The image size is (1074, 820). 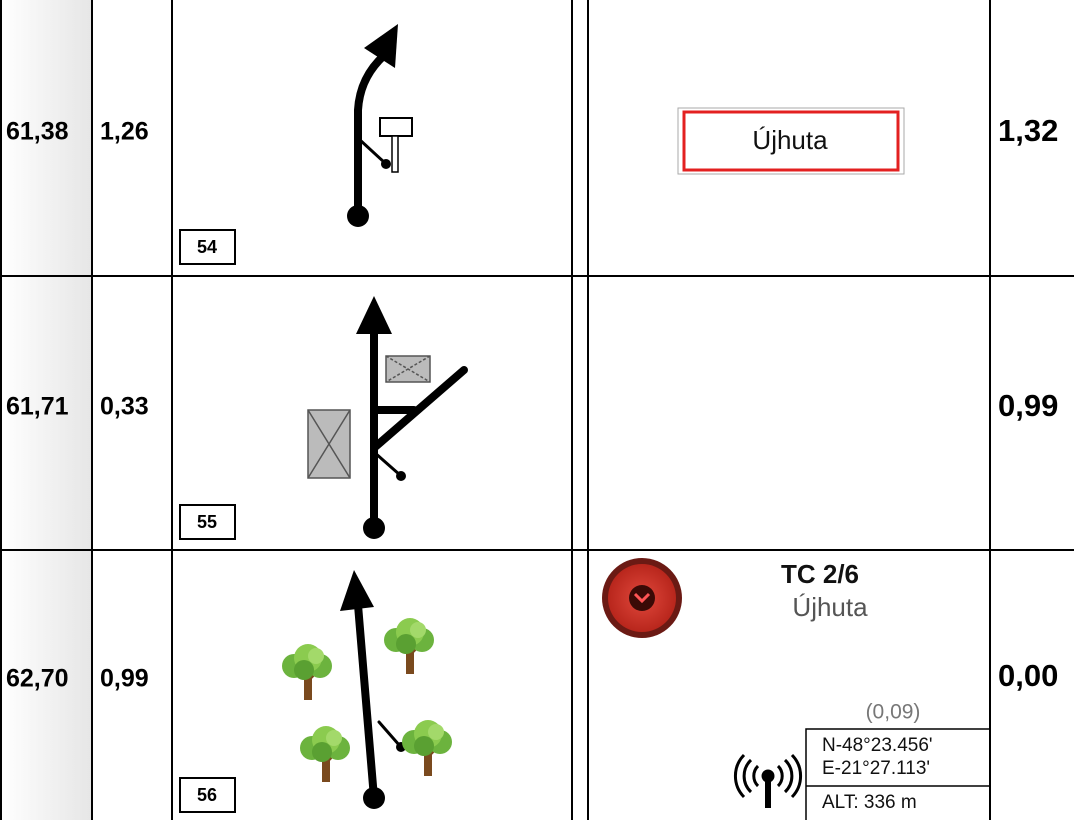 I want to click on coord-box, so click(x=898, y=774).